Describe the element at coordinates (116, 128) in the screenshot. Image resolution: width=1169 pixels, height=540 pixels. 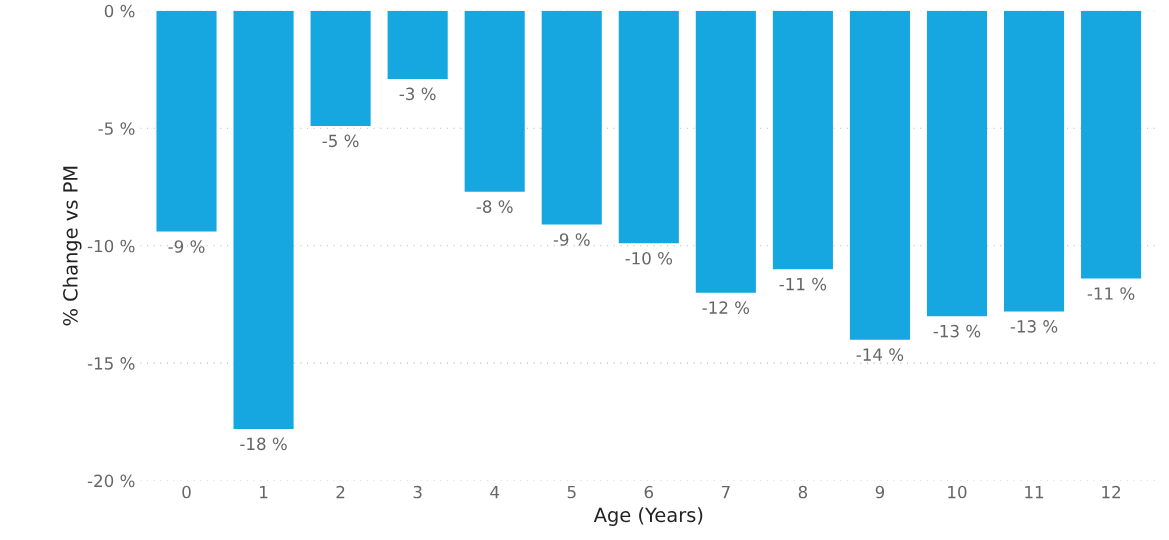
I see `y-tick-label: -5 %` at that location.